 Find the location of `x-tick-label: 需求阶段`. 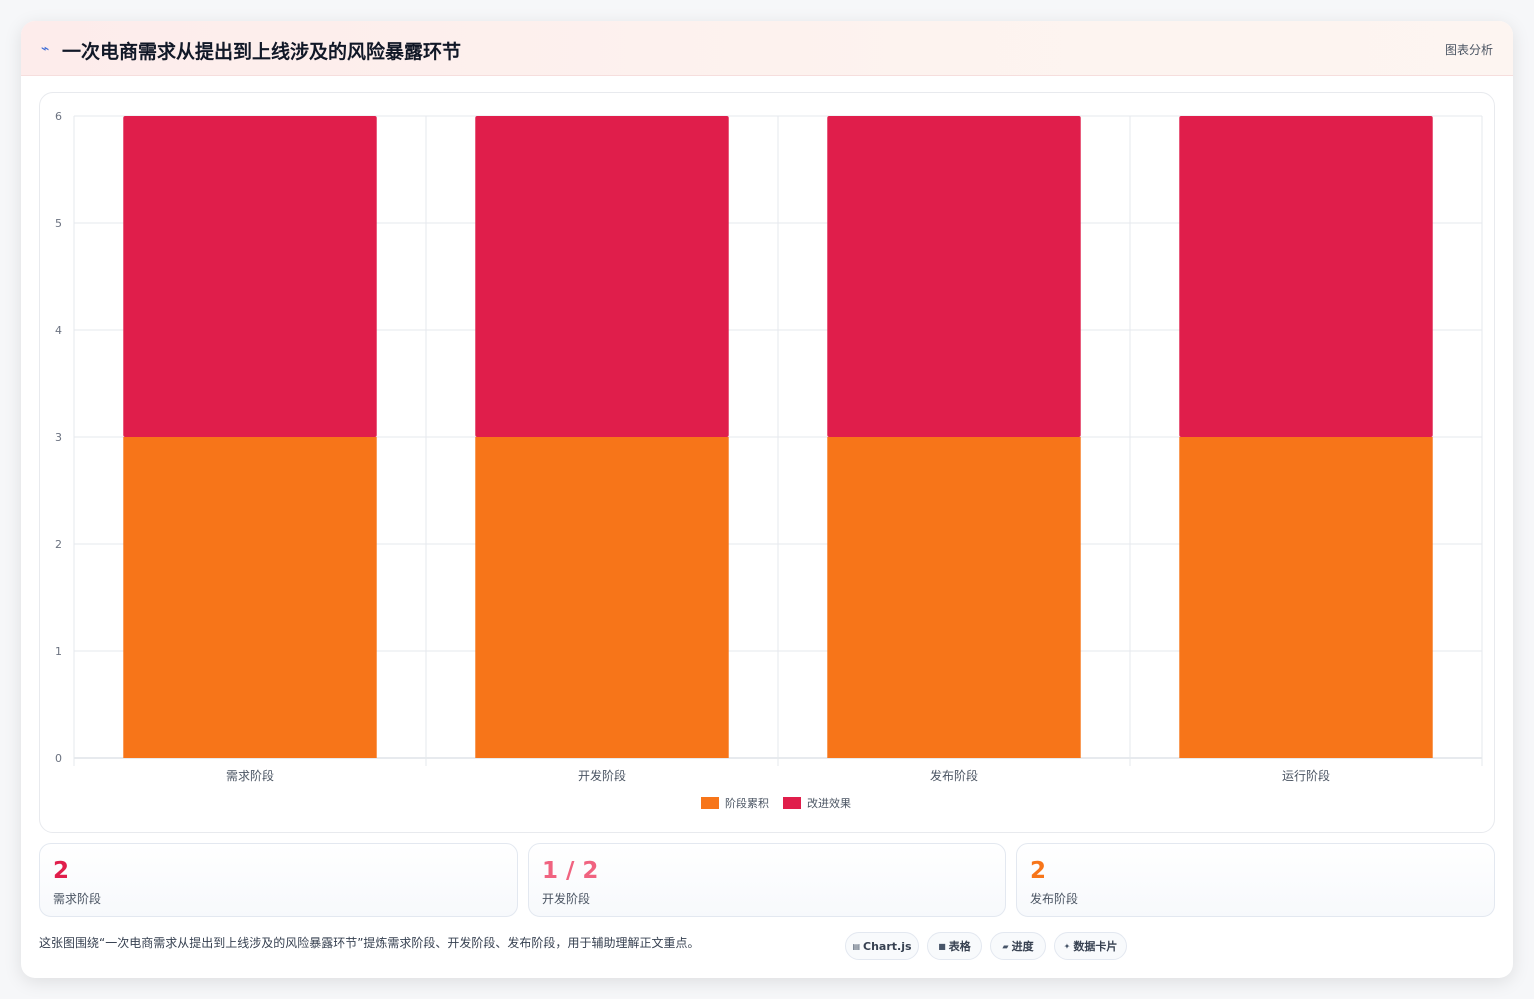

x-tick-label: 需求阶段 is located at coordinates (250, 775).